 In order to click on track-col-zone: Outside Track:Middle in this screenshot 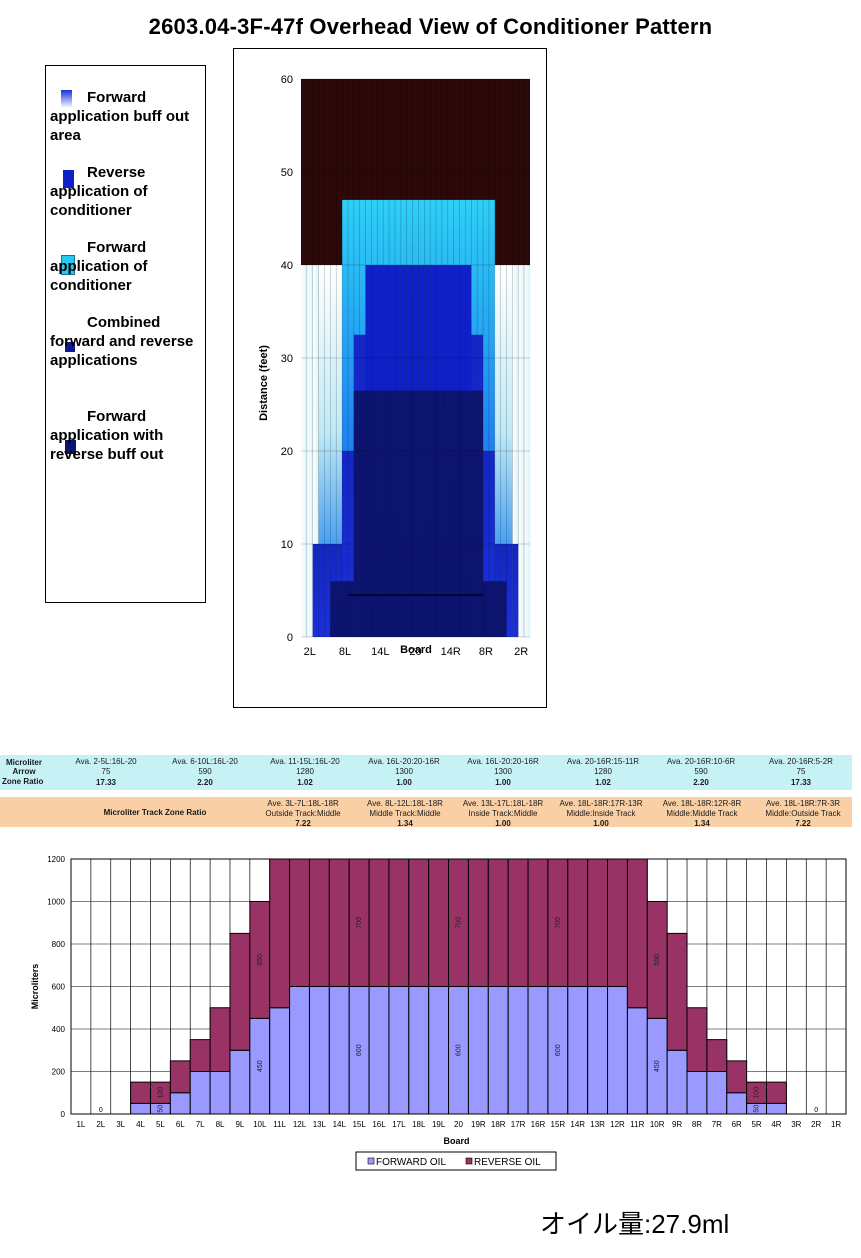, I will do `click(303, 813)`.